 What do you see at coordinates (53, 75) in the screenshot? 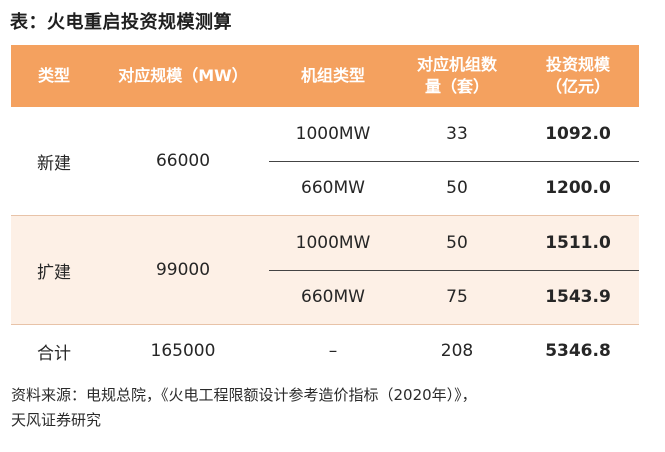
I see `header-type: 类型` at bounding box center [53, 75].